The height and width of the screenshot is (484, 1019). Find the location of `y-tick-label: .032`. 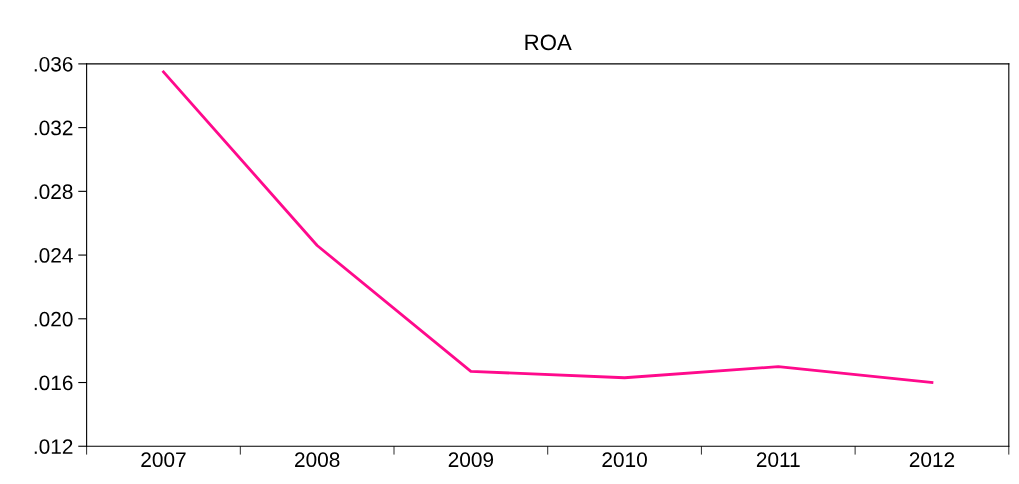

y-tick-label: .032 is located at coordinates (53, 128).